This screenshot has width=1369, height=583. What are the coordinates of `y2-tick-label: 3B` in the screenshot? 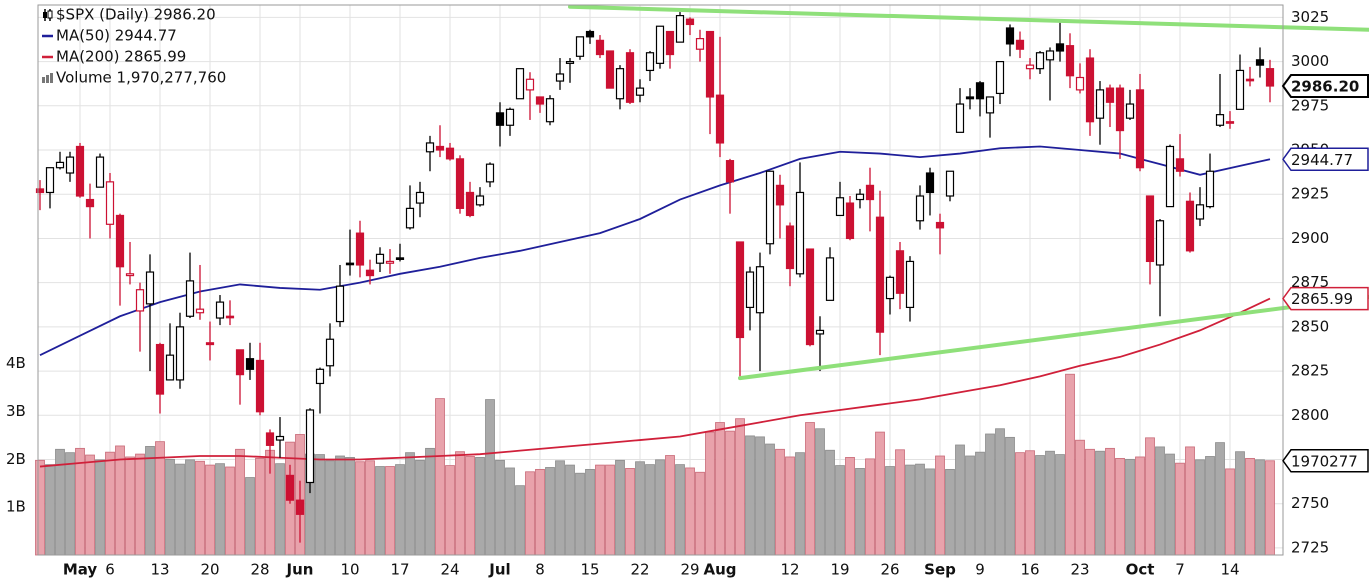 It's located at (16, 411).